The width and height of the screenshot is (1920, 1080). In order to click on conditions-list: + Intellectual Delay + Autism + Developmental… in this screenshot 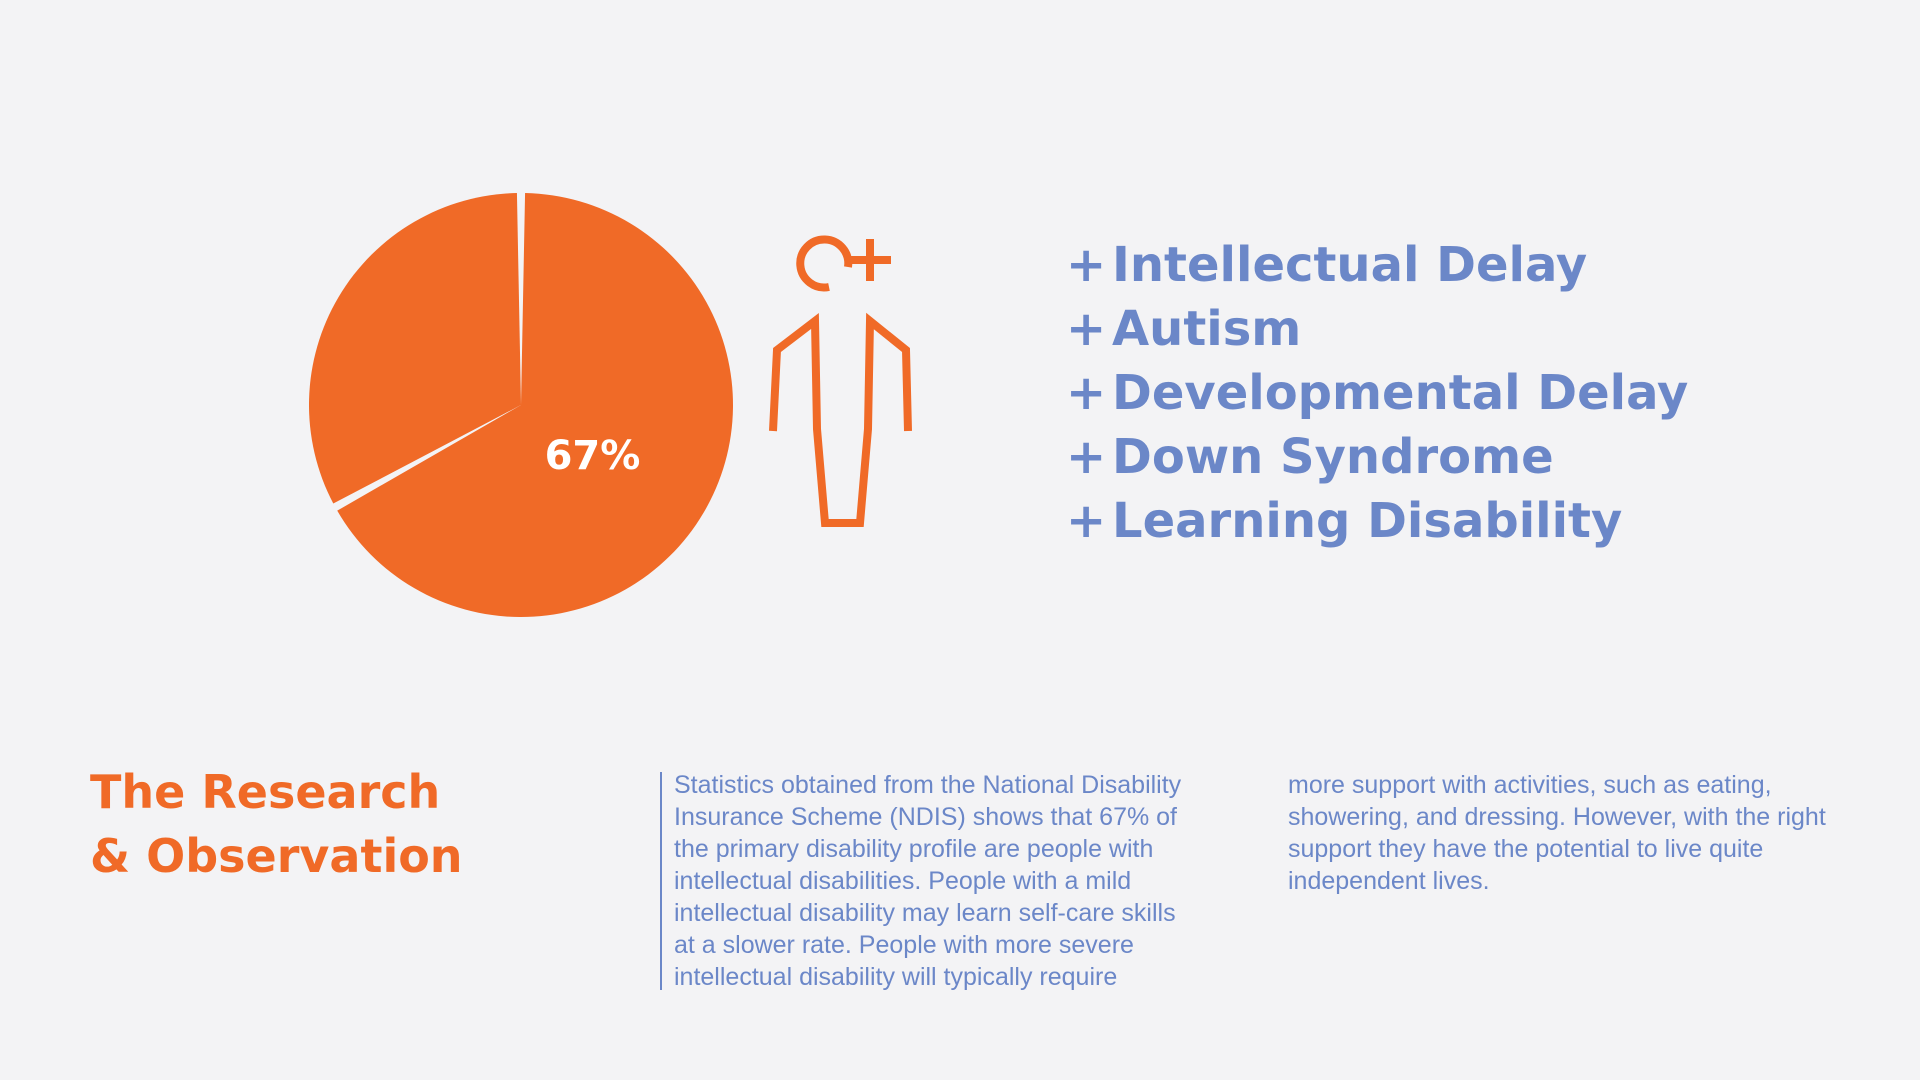, I will do `click(1377, 393)`.